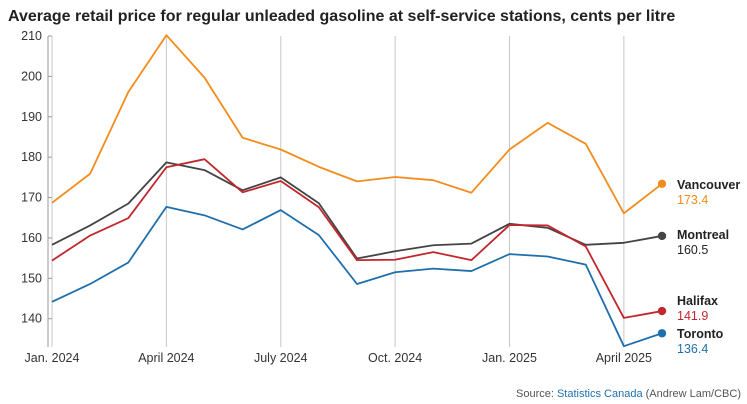  Describe the element at coordinates (708, 185) in the screenshot. I see `legend-name-vancouver: Vancouver` at that location.